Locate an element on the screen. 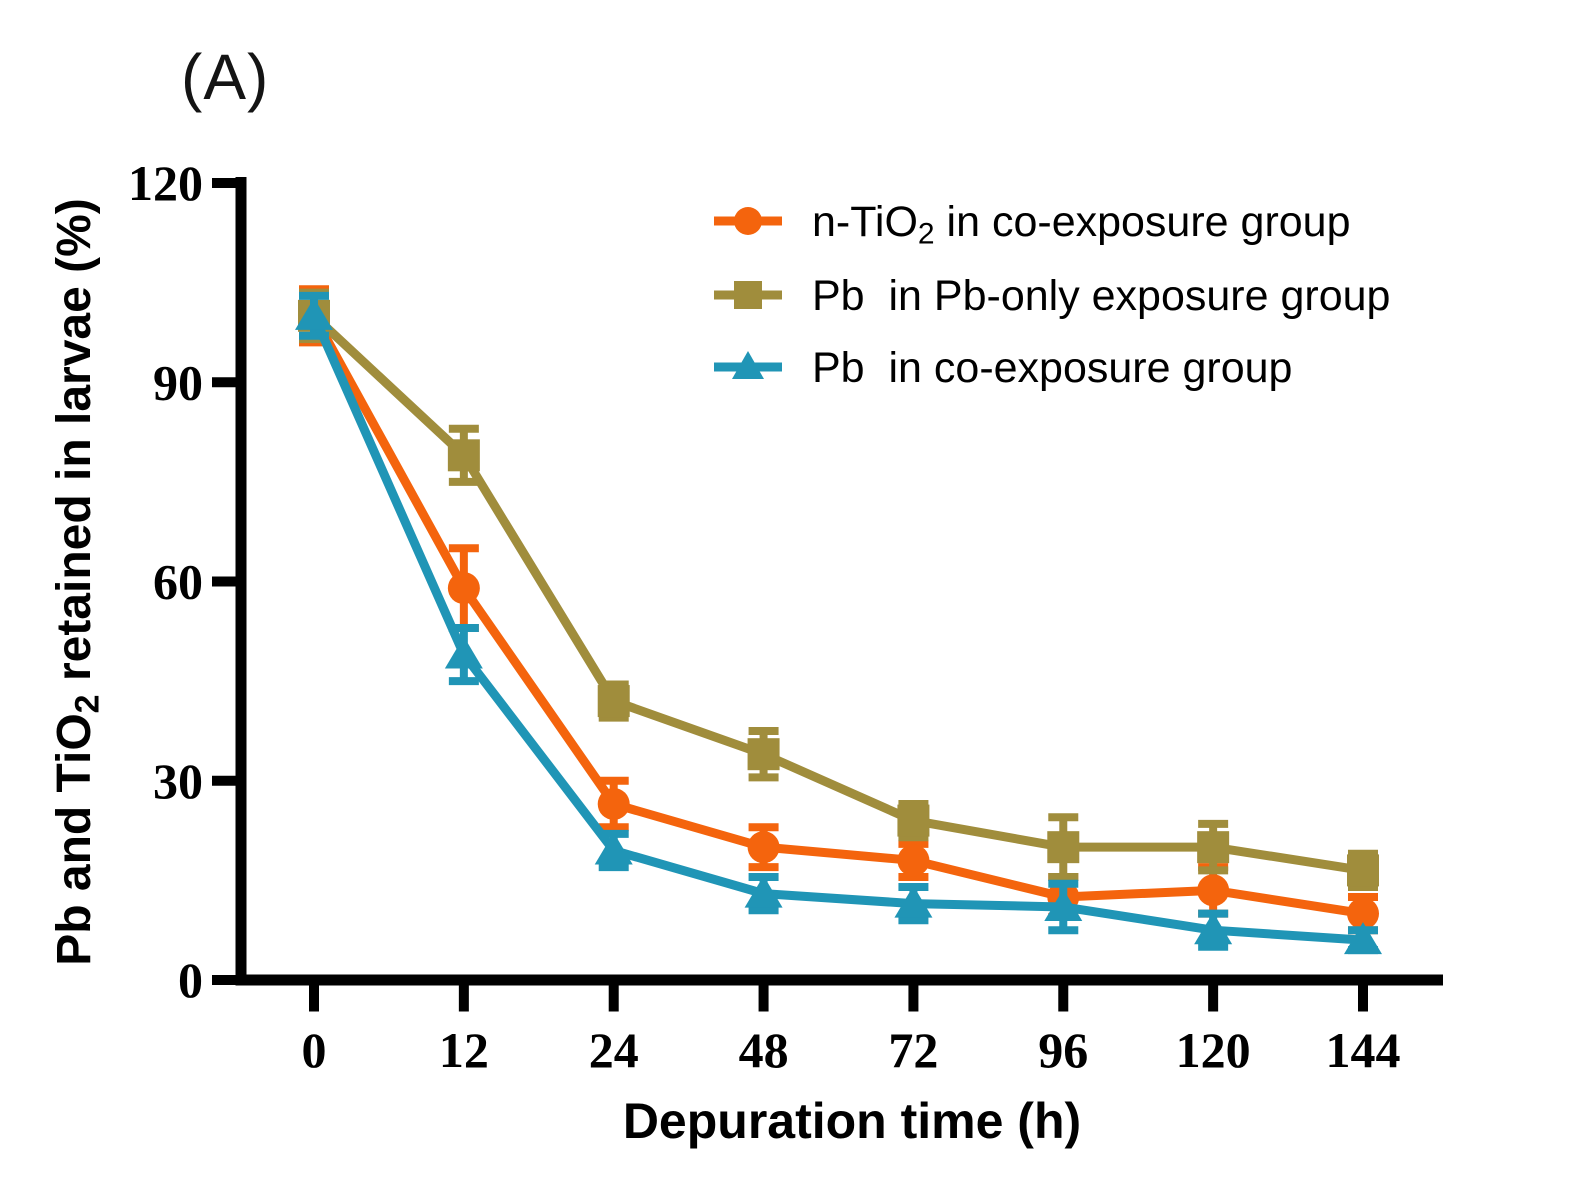 The image size is (1592, 1186). y-axis-title: Pb and TiO2 retained in larvae (%) is located at coordinates (77, 582).